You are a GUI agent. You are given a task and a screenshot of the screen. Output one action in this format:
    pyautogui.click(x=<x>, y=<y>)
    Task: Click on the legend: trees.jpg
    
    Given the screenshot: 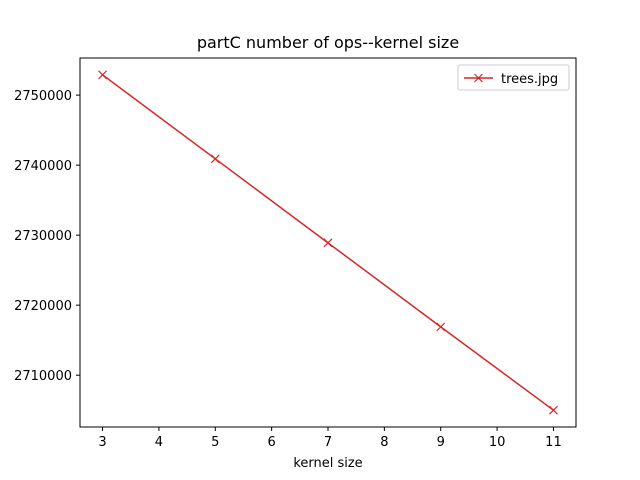 What is the action you would take?
    pyautogui.click(x=513, y=77)
    